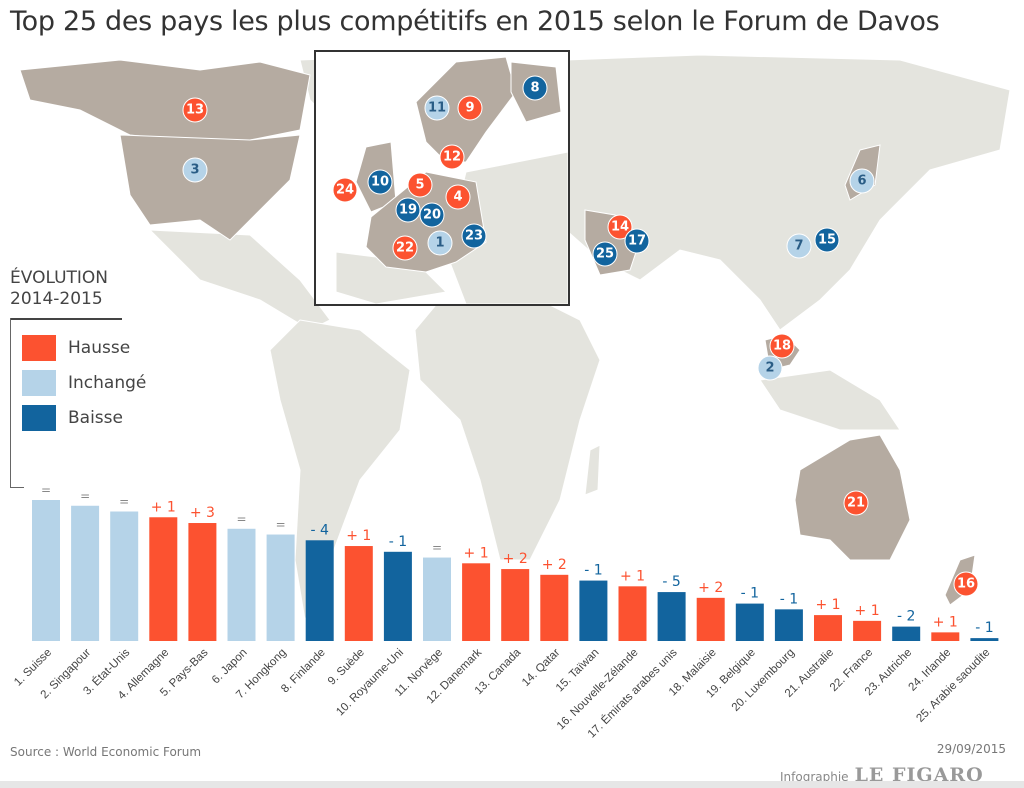  What do you see at coordinates (919, 775) in the screenshot?
I see `le-figaro-logo: LE FIGARO` at bounding box center [919, 775].